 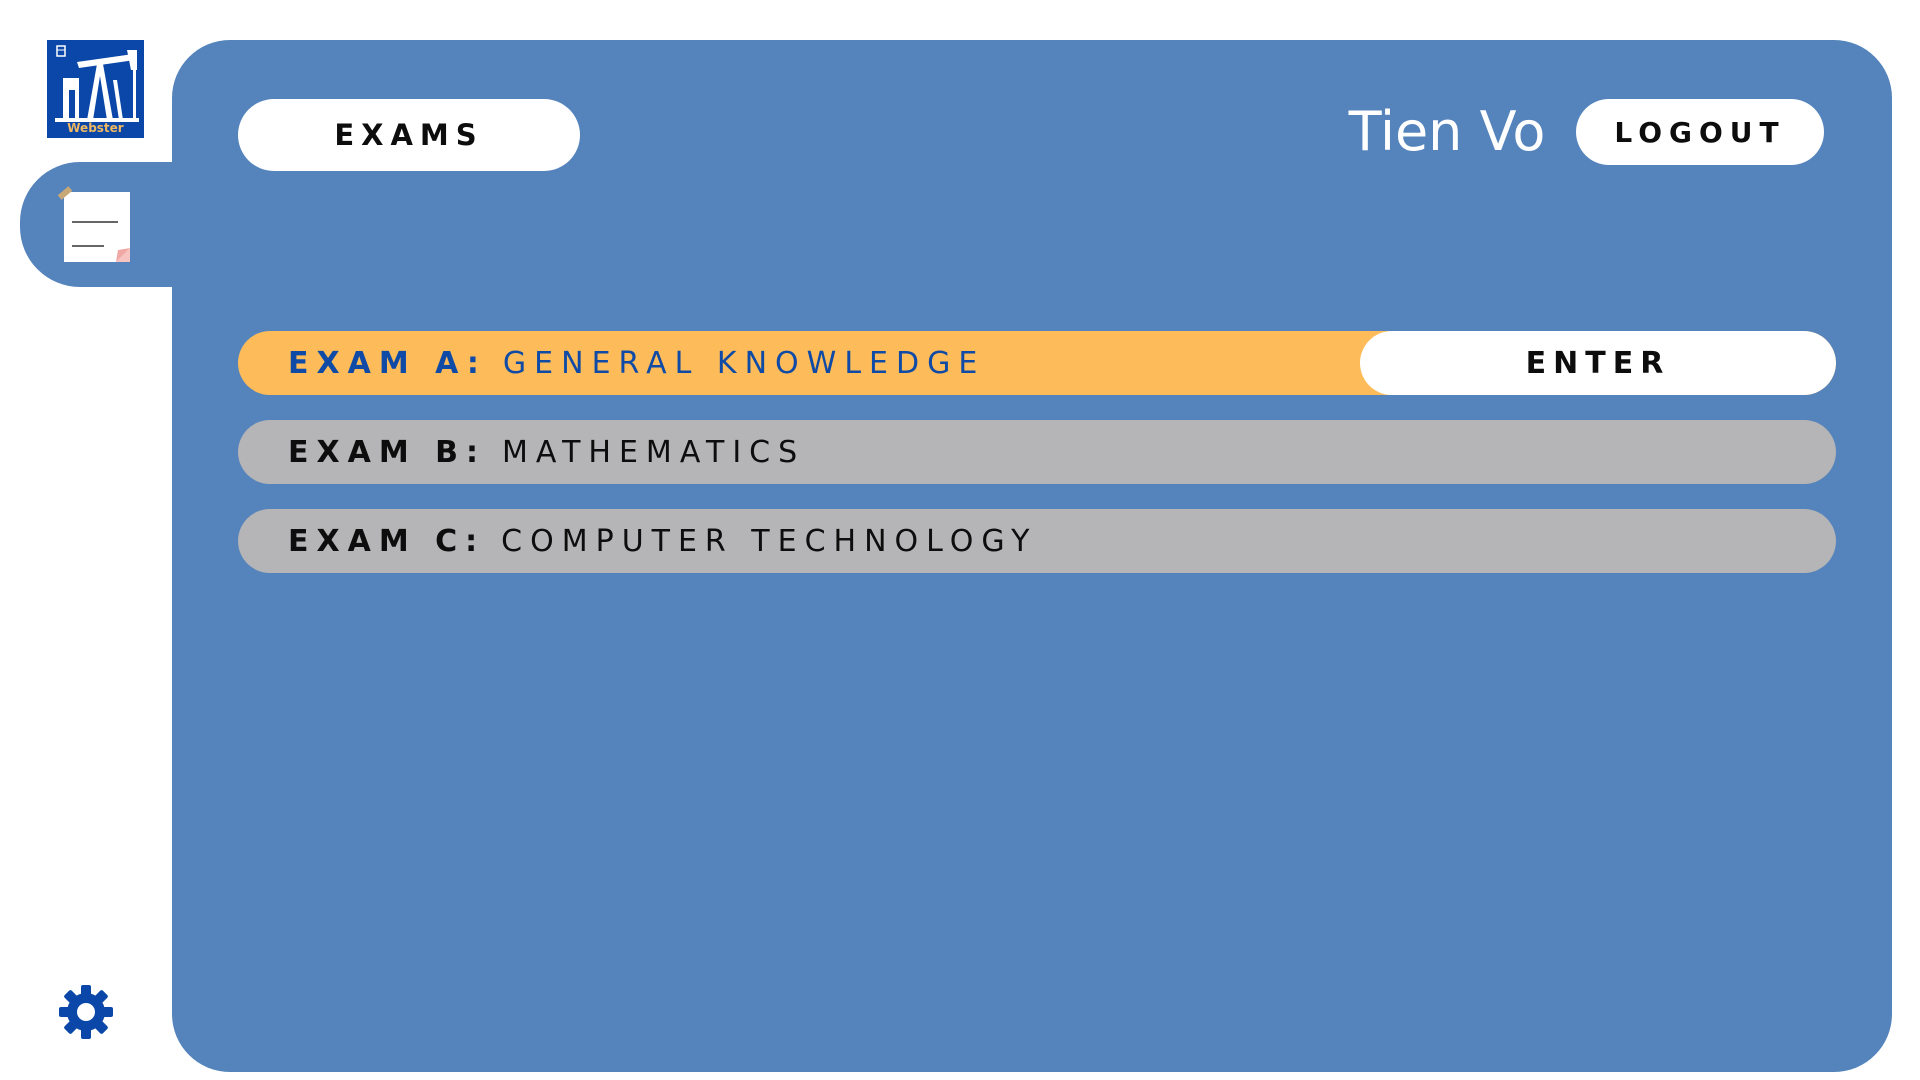 I want to click on exams-button: EXAMS, so click(x=409, y=135).